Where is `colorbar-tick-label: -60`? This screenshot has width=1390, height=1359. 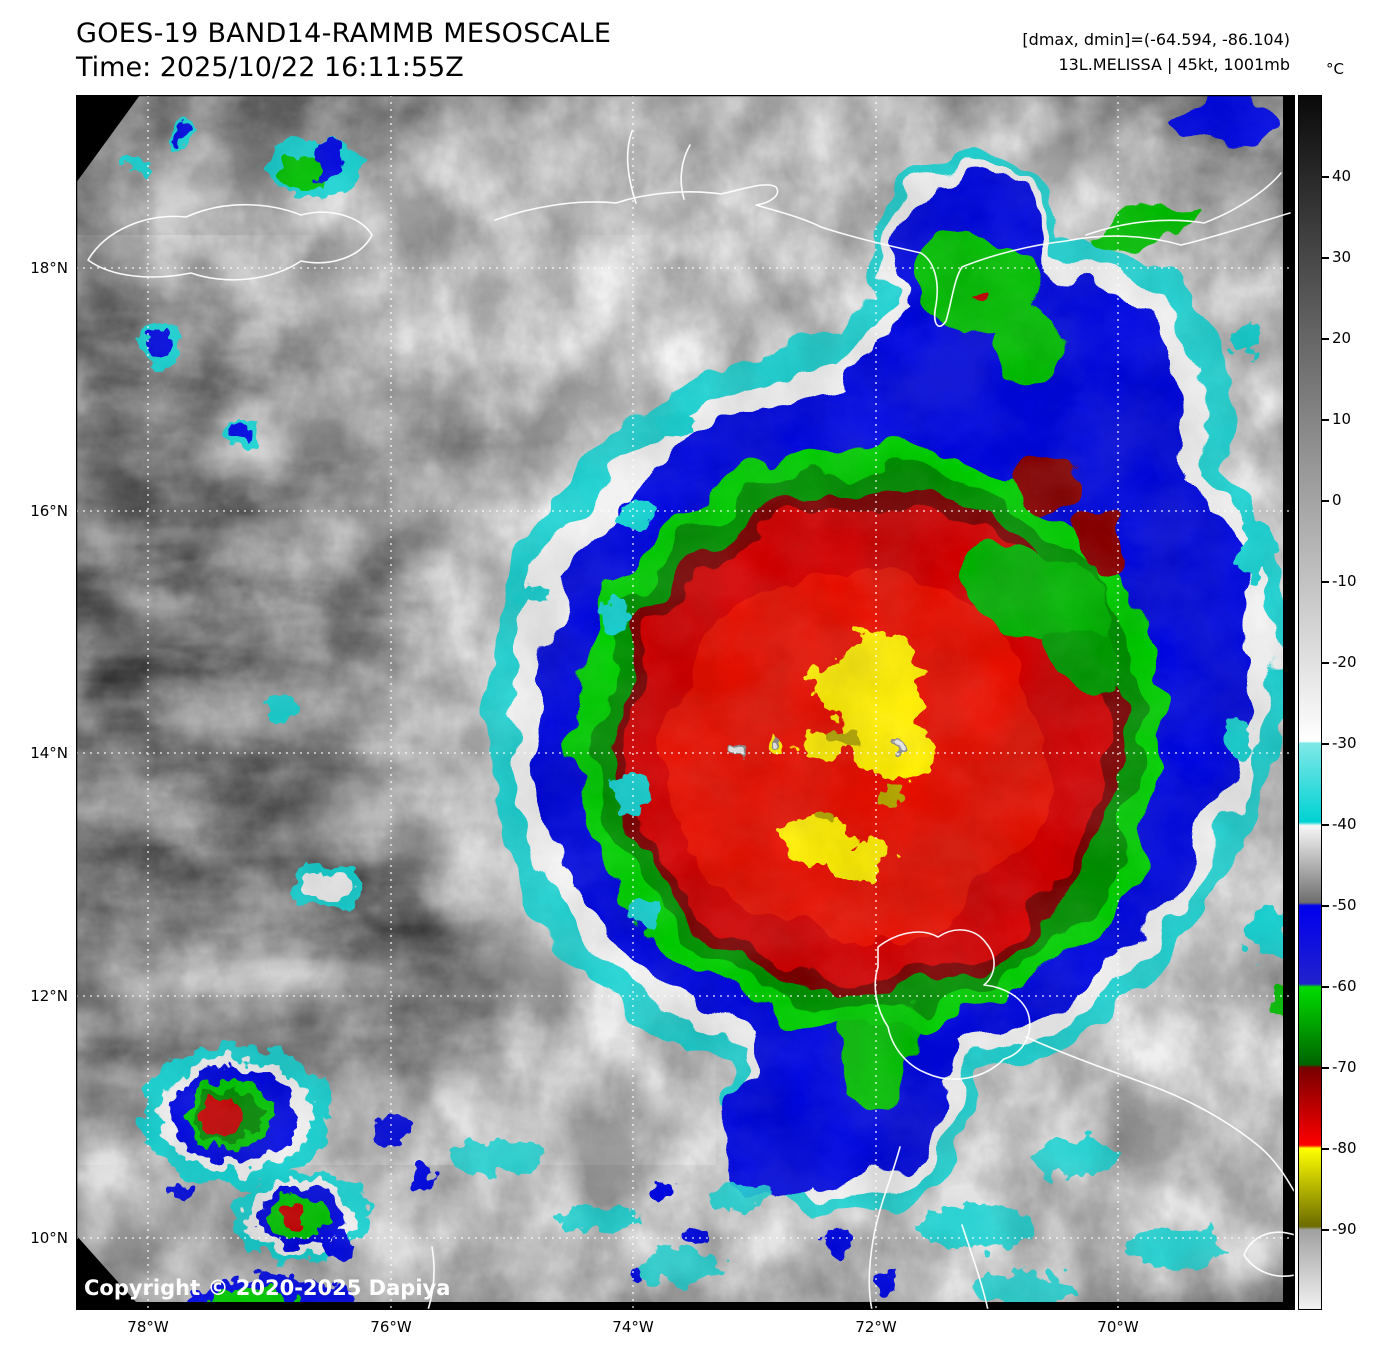 colorbar-tick-label: -60 is located at coordinates (1339, 986).